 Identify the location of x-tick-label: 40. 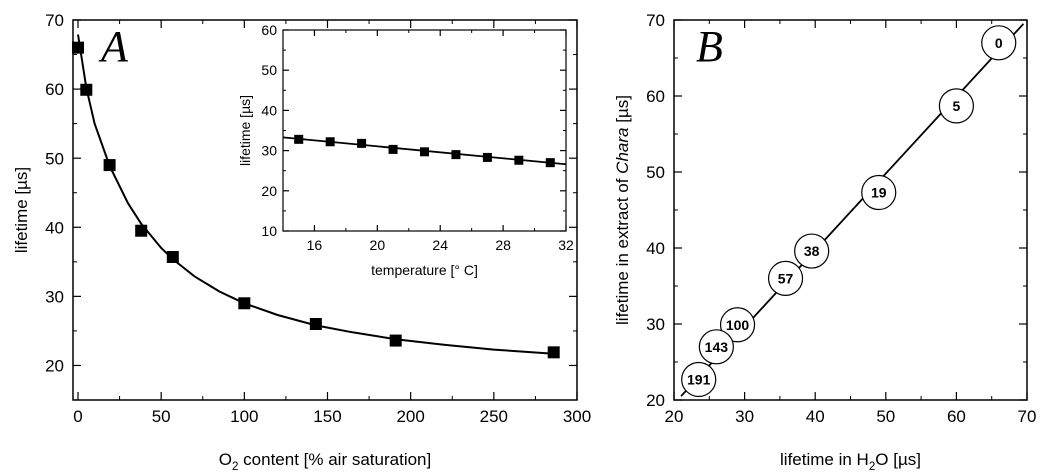
(815, 416).